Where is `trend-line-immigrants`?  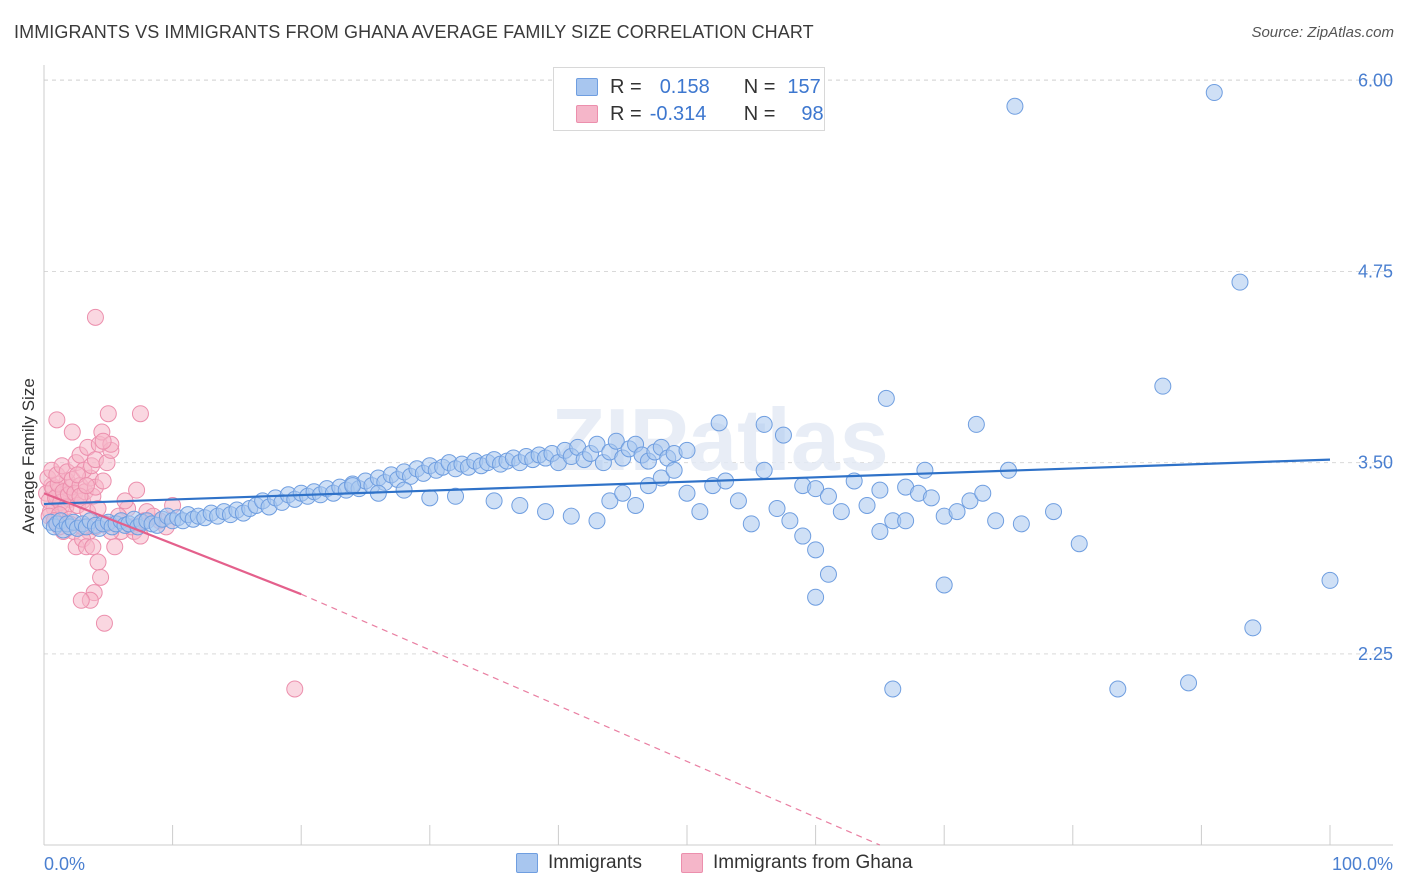
trend-line-immigrants is located at coordinates (687, 482).